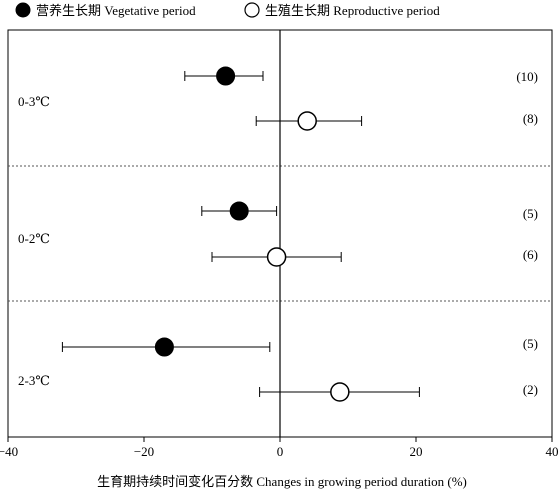 The image size is (560, 495). What do you see at coordinates (252, 10) in the screenshot?
I see `legend-marker-reproductive` at bounding box center [252, 10].